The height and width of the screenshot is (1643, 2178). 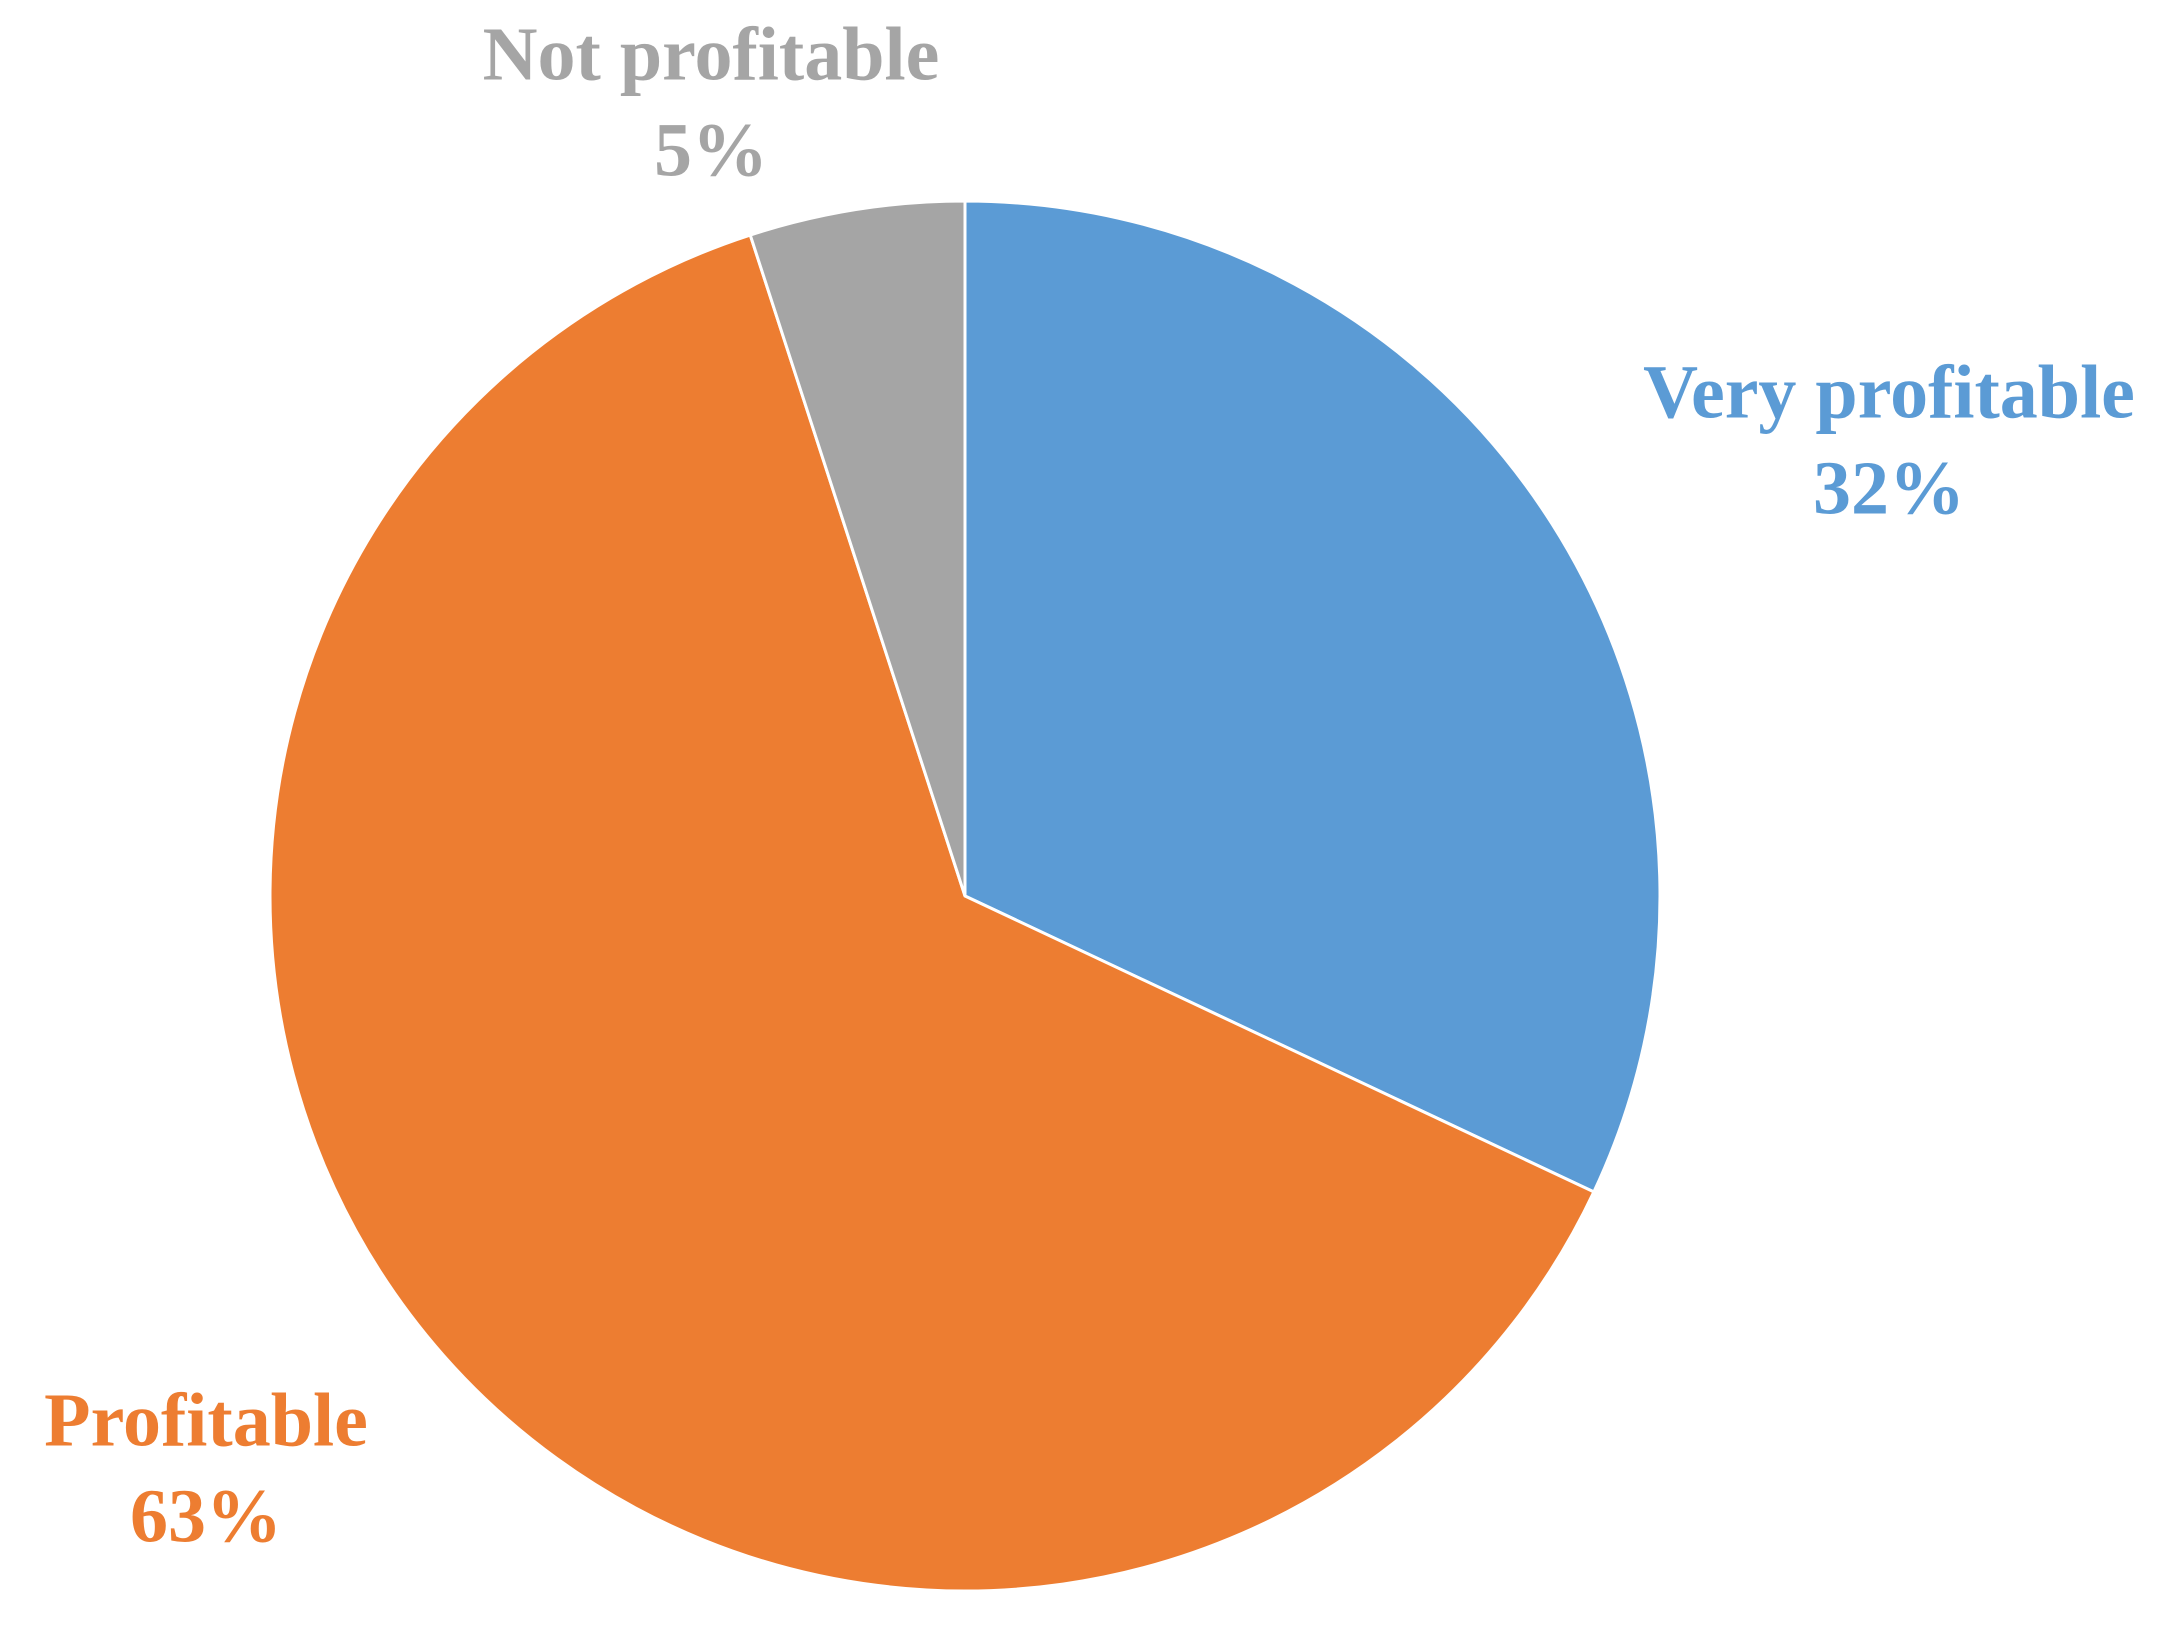 What do you see at coordinates (1889, 392) in the screenshot?
I see `slice-category-label: Very profitable` at bounding box center [1889, 392].